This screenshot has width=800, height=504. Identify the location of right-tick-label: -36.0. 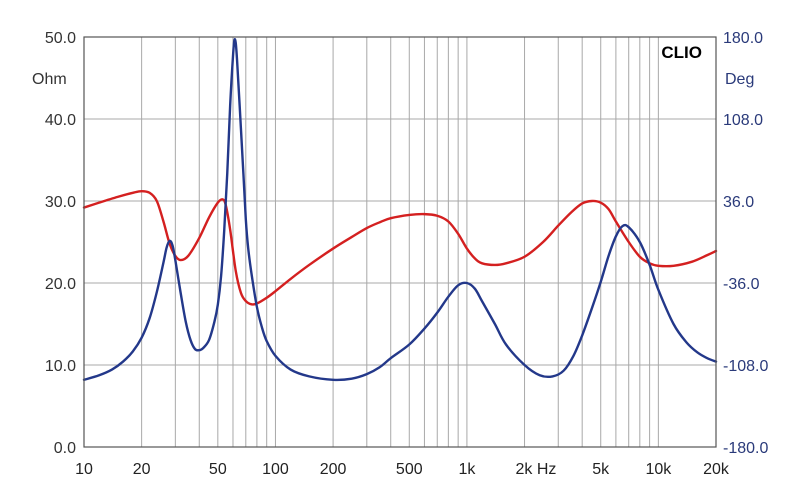
(741, 284).